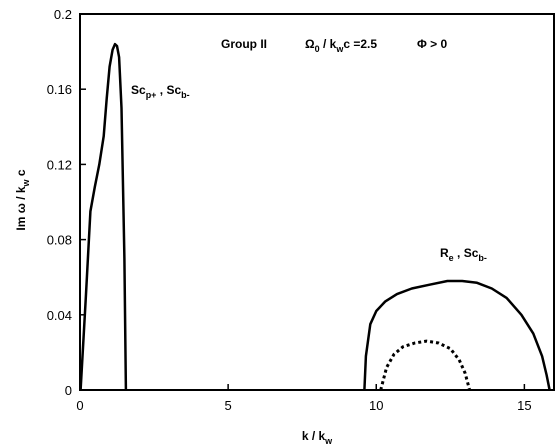 This screenshot has width=556, height=446. I want to click on annotation-group: Group II, so click(244, 44).